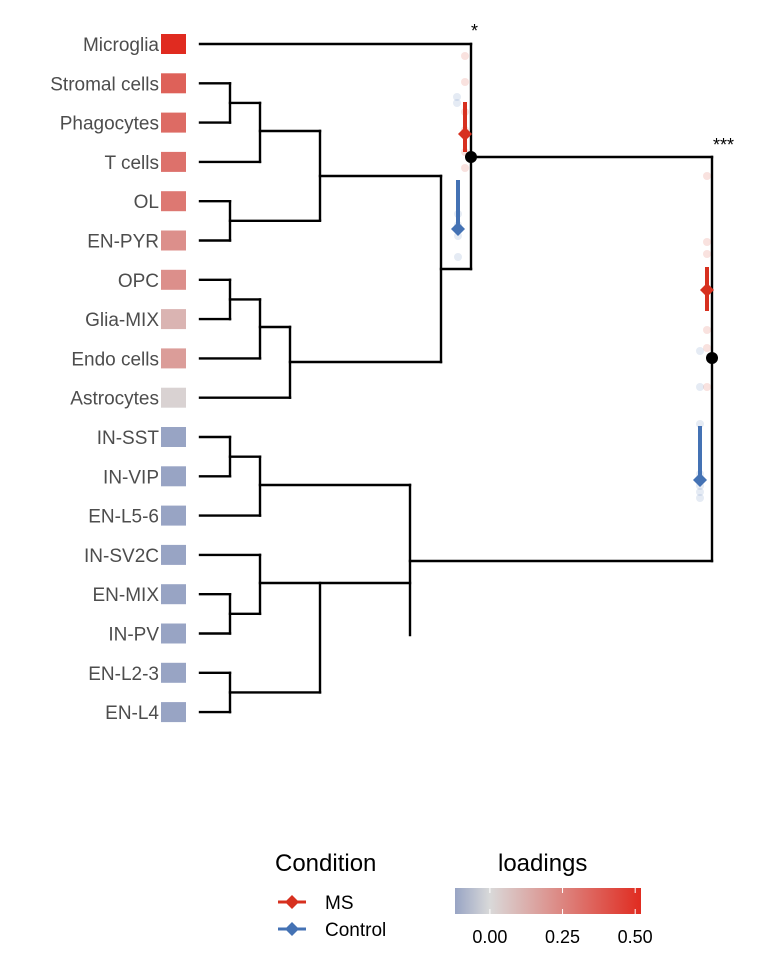  I want to click on leaf-label: Stromal cells, so click(104, 84).